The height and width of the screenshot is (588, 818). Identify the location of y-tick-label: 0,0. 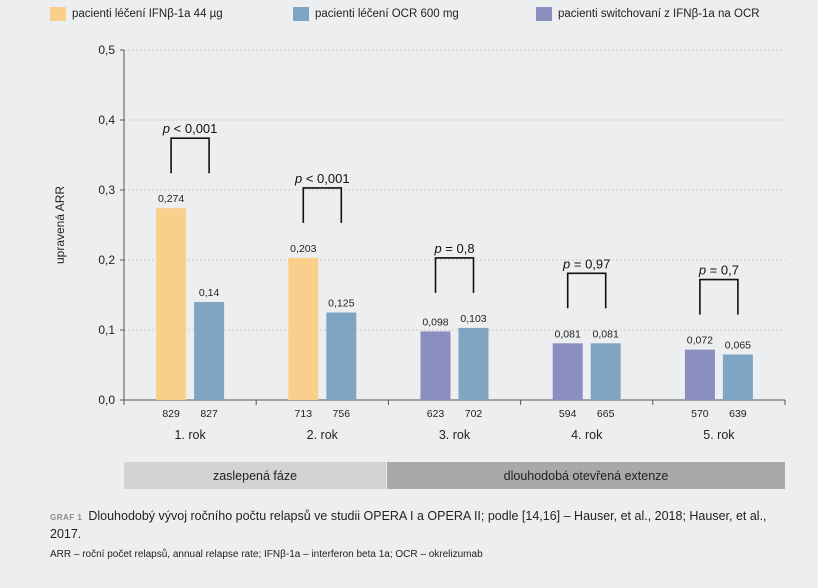
(106, 400).